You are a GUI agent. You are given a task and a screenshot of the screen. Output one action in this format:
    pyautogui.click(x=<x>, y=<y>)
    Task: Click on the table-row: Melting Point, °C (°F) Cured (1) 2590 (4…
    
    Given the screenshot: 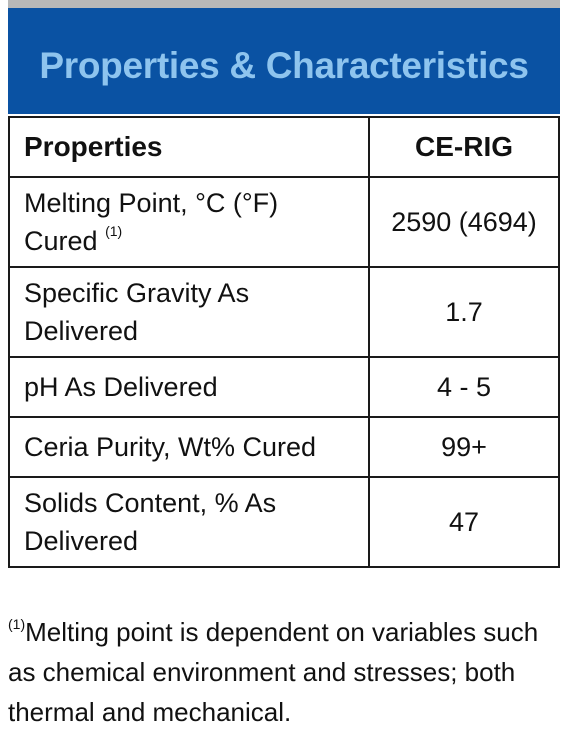 What is the action you would take?
    pyautogui.click(x=284, y=222)
    